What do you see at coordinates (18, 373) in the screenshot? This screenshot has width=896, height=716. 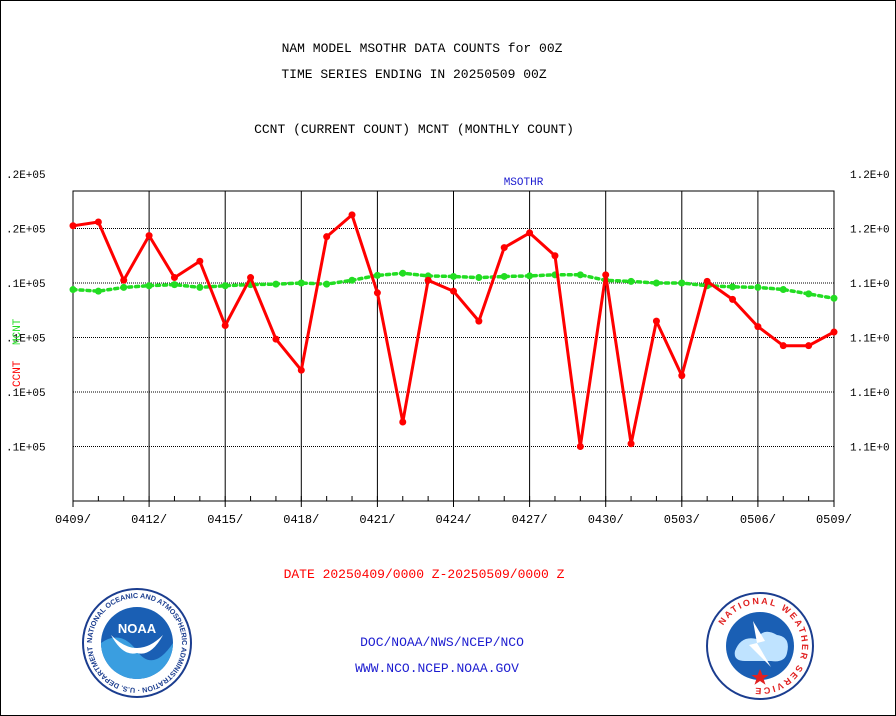 I see `ccnt-axis-label: CCNT` at bounding box center [18, 373].